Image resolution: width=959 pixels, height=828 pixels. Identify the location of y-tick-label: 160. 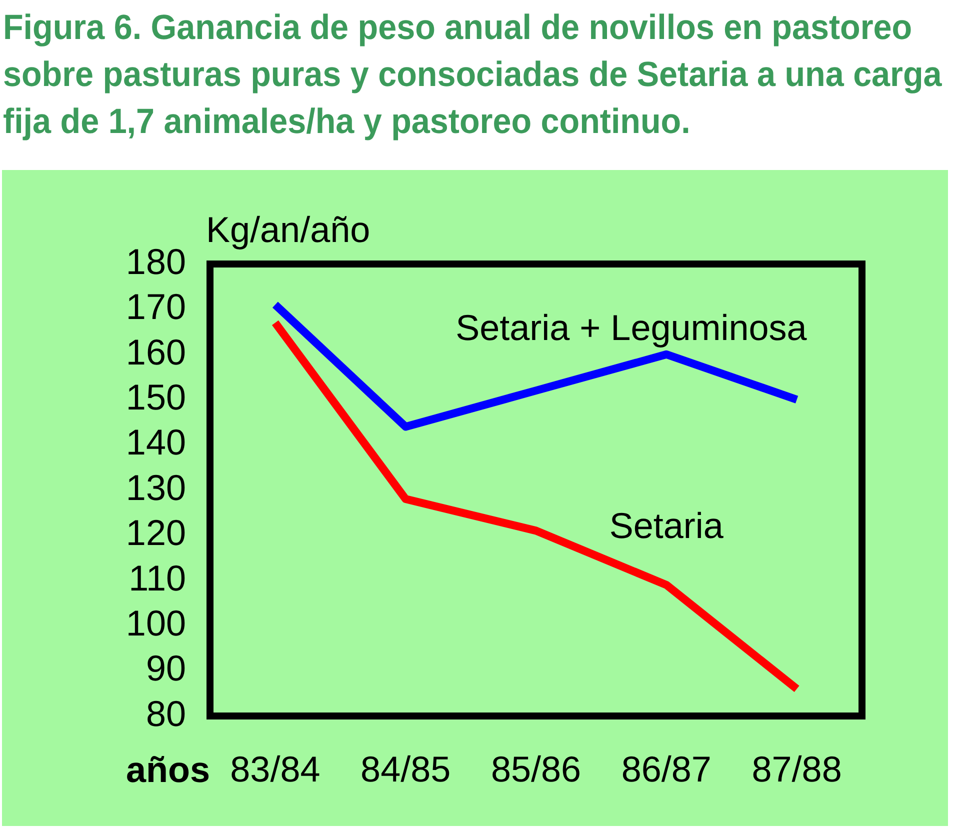
(156, 351).